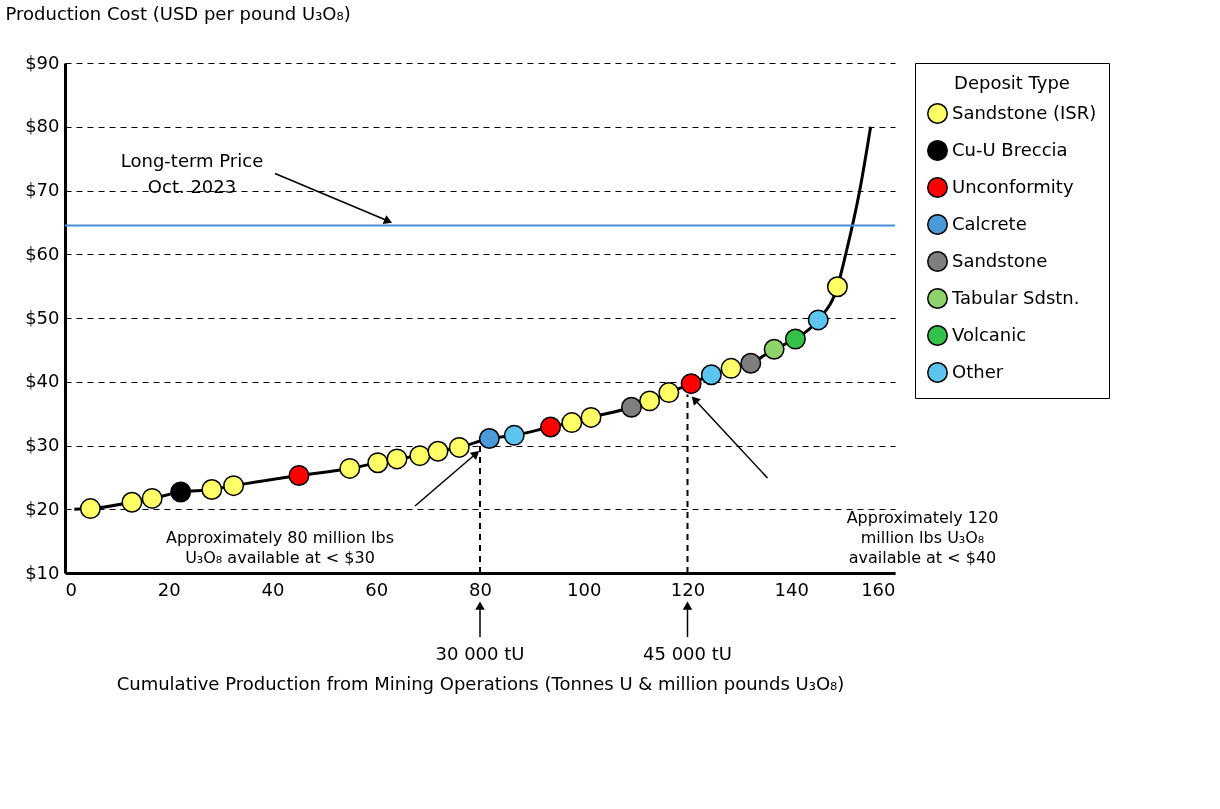  What do you see at coordinates (178, 13) in the screenshot?
I see `y-axis-title: Production Cost (USD per pound U₃O₈)` at bounding box center [178, 13].